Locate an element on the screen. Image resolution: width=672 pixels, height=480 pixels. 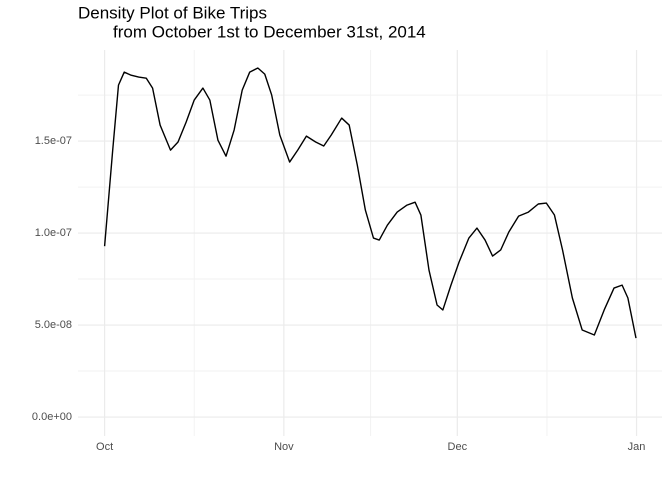
y-tick-label: 1.0e-07 is located at coordinates (53, 233).